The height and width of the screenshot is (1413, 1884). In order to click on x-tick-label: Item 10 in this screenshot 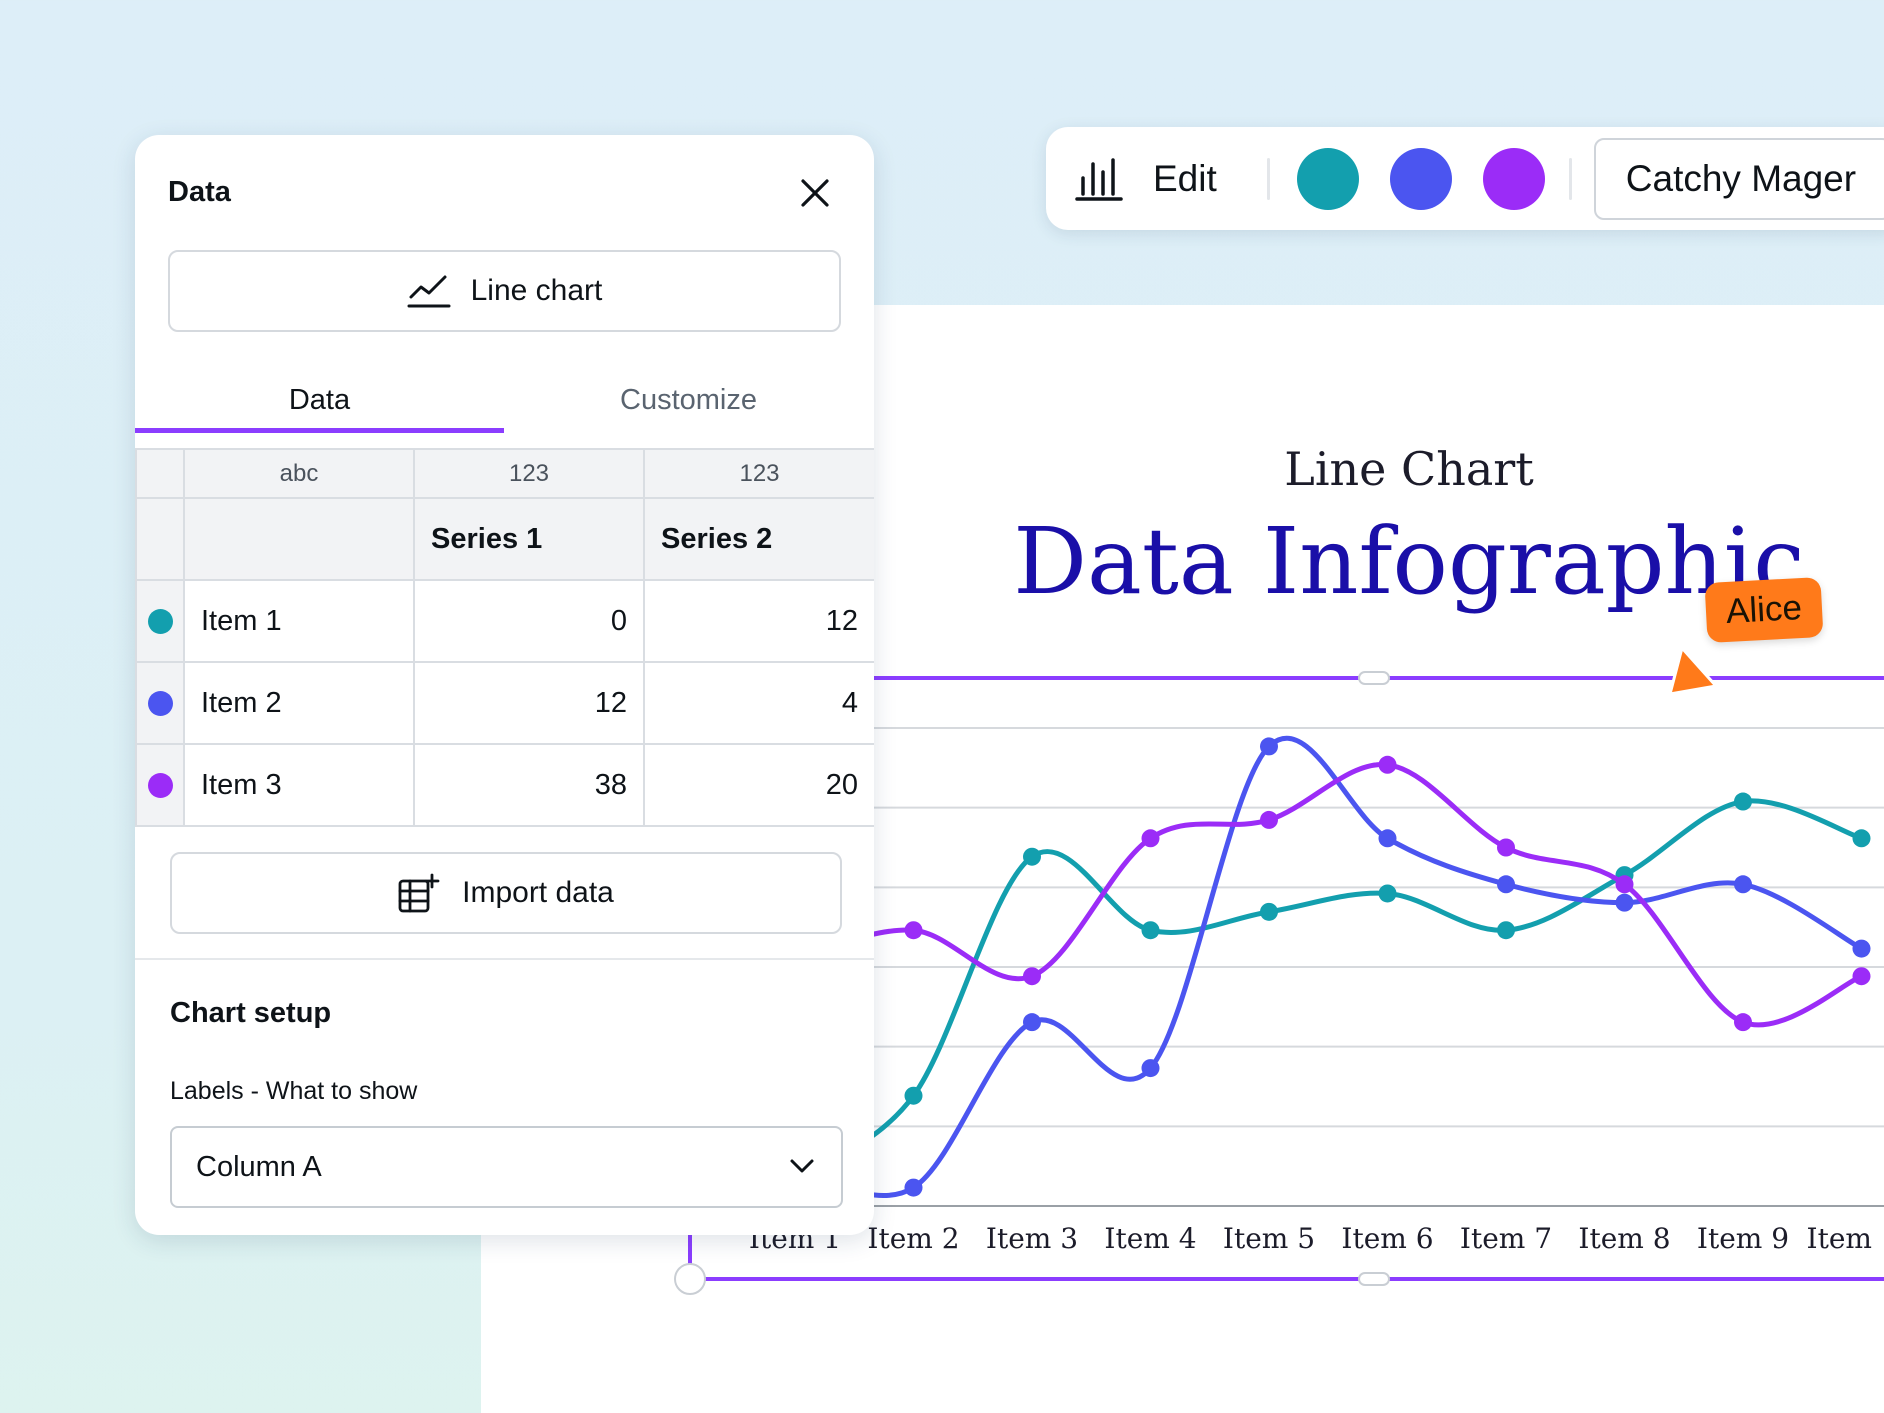, I will do `click(1845, 1238)`.